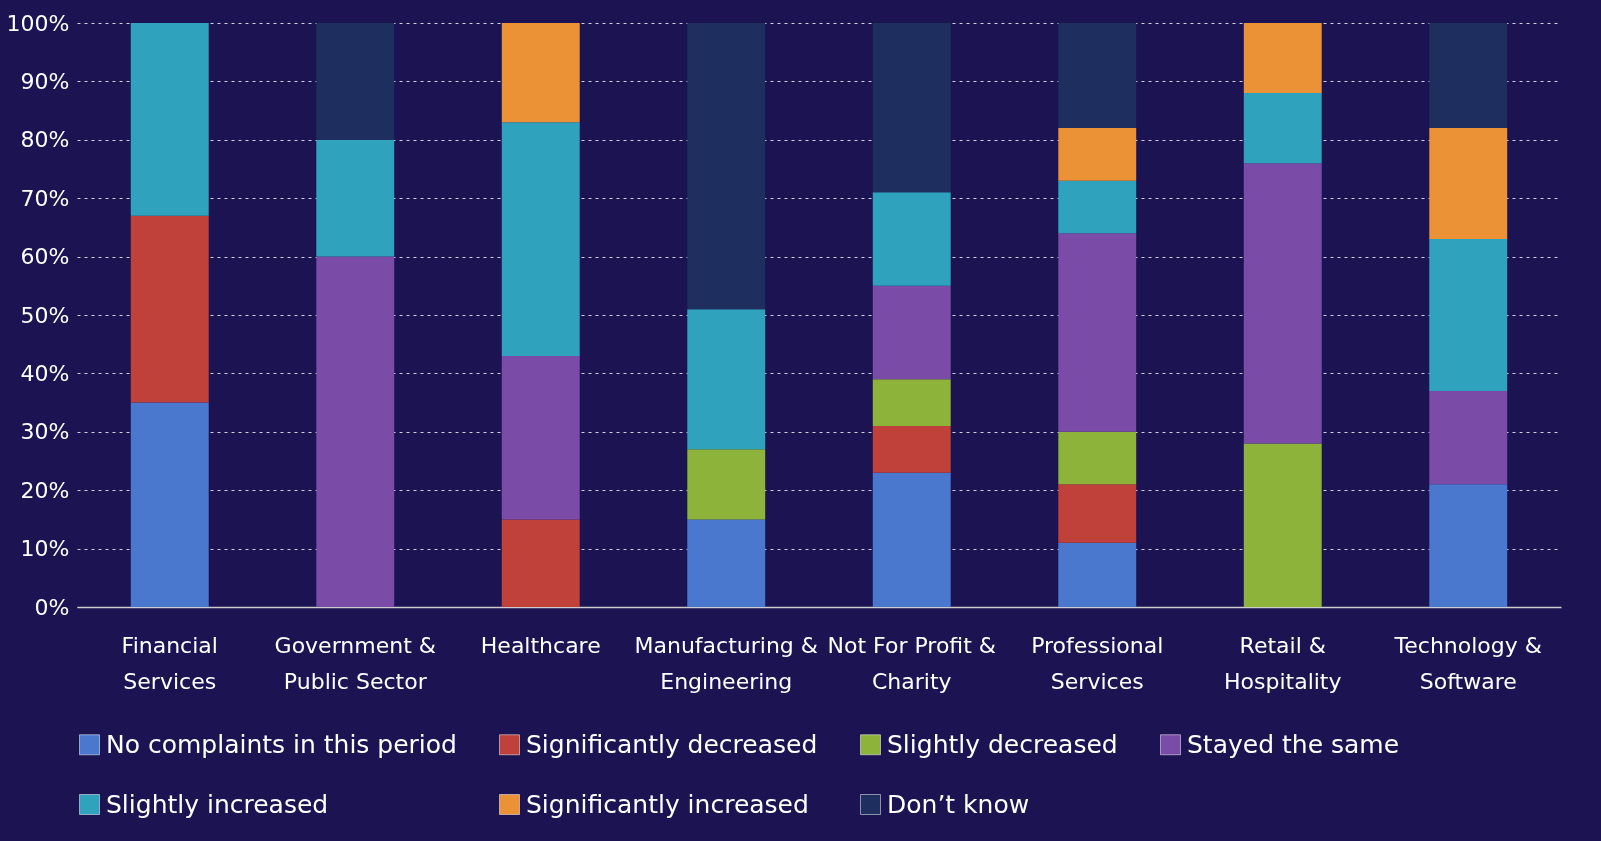 Image resolution: width=1601 pixels, height=841 pixels. What do you see at coordinates (45, 490) in the screenshot?
I see `y-tick-label: 20%` at bounding box center [45, 490].